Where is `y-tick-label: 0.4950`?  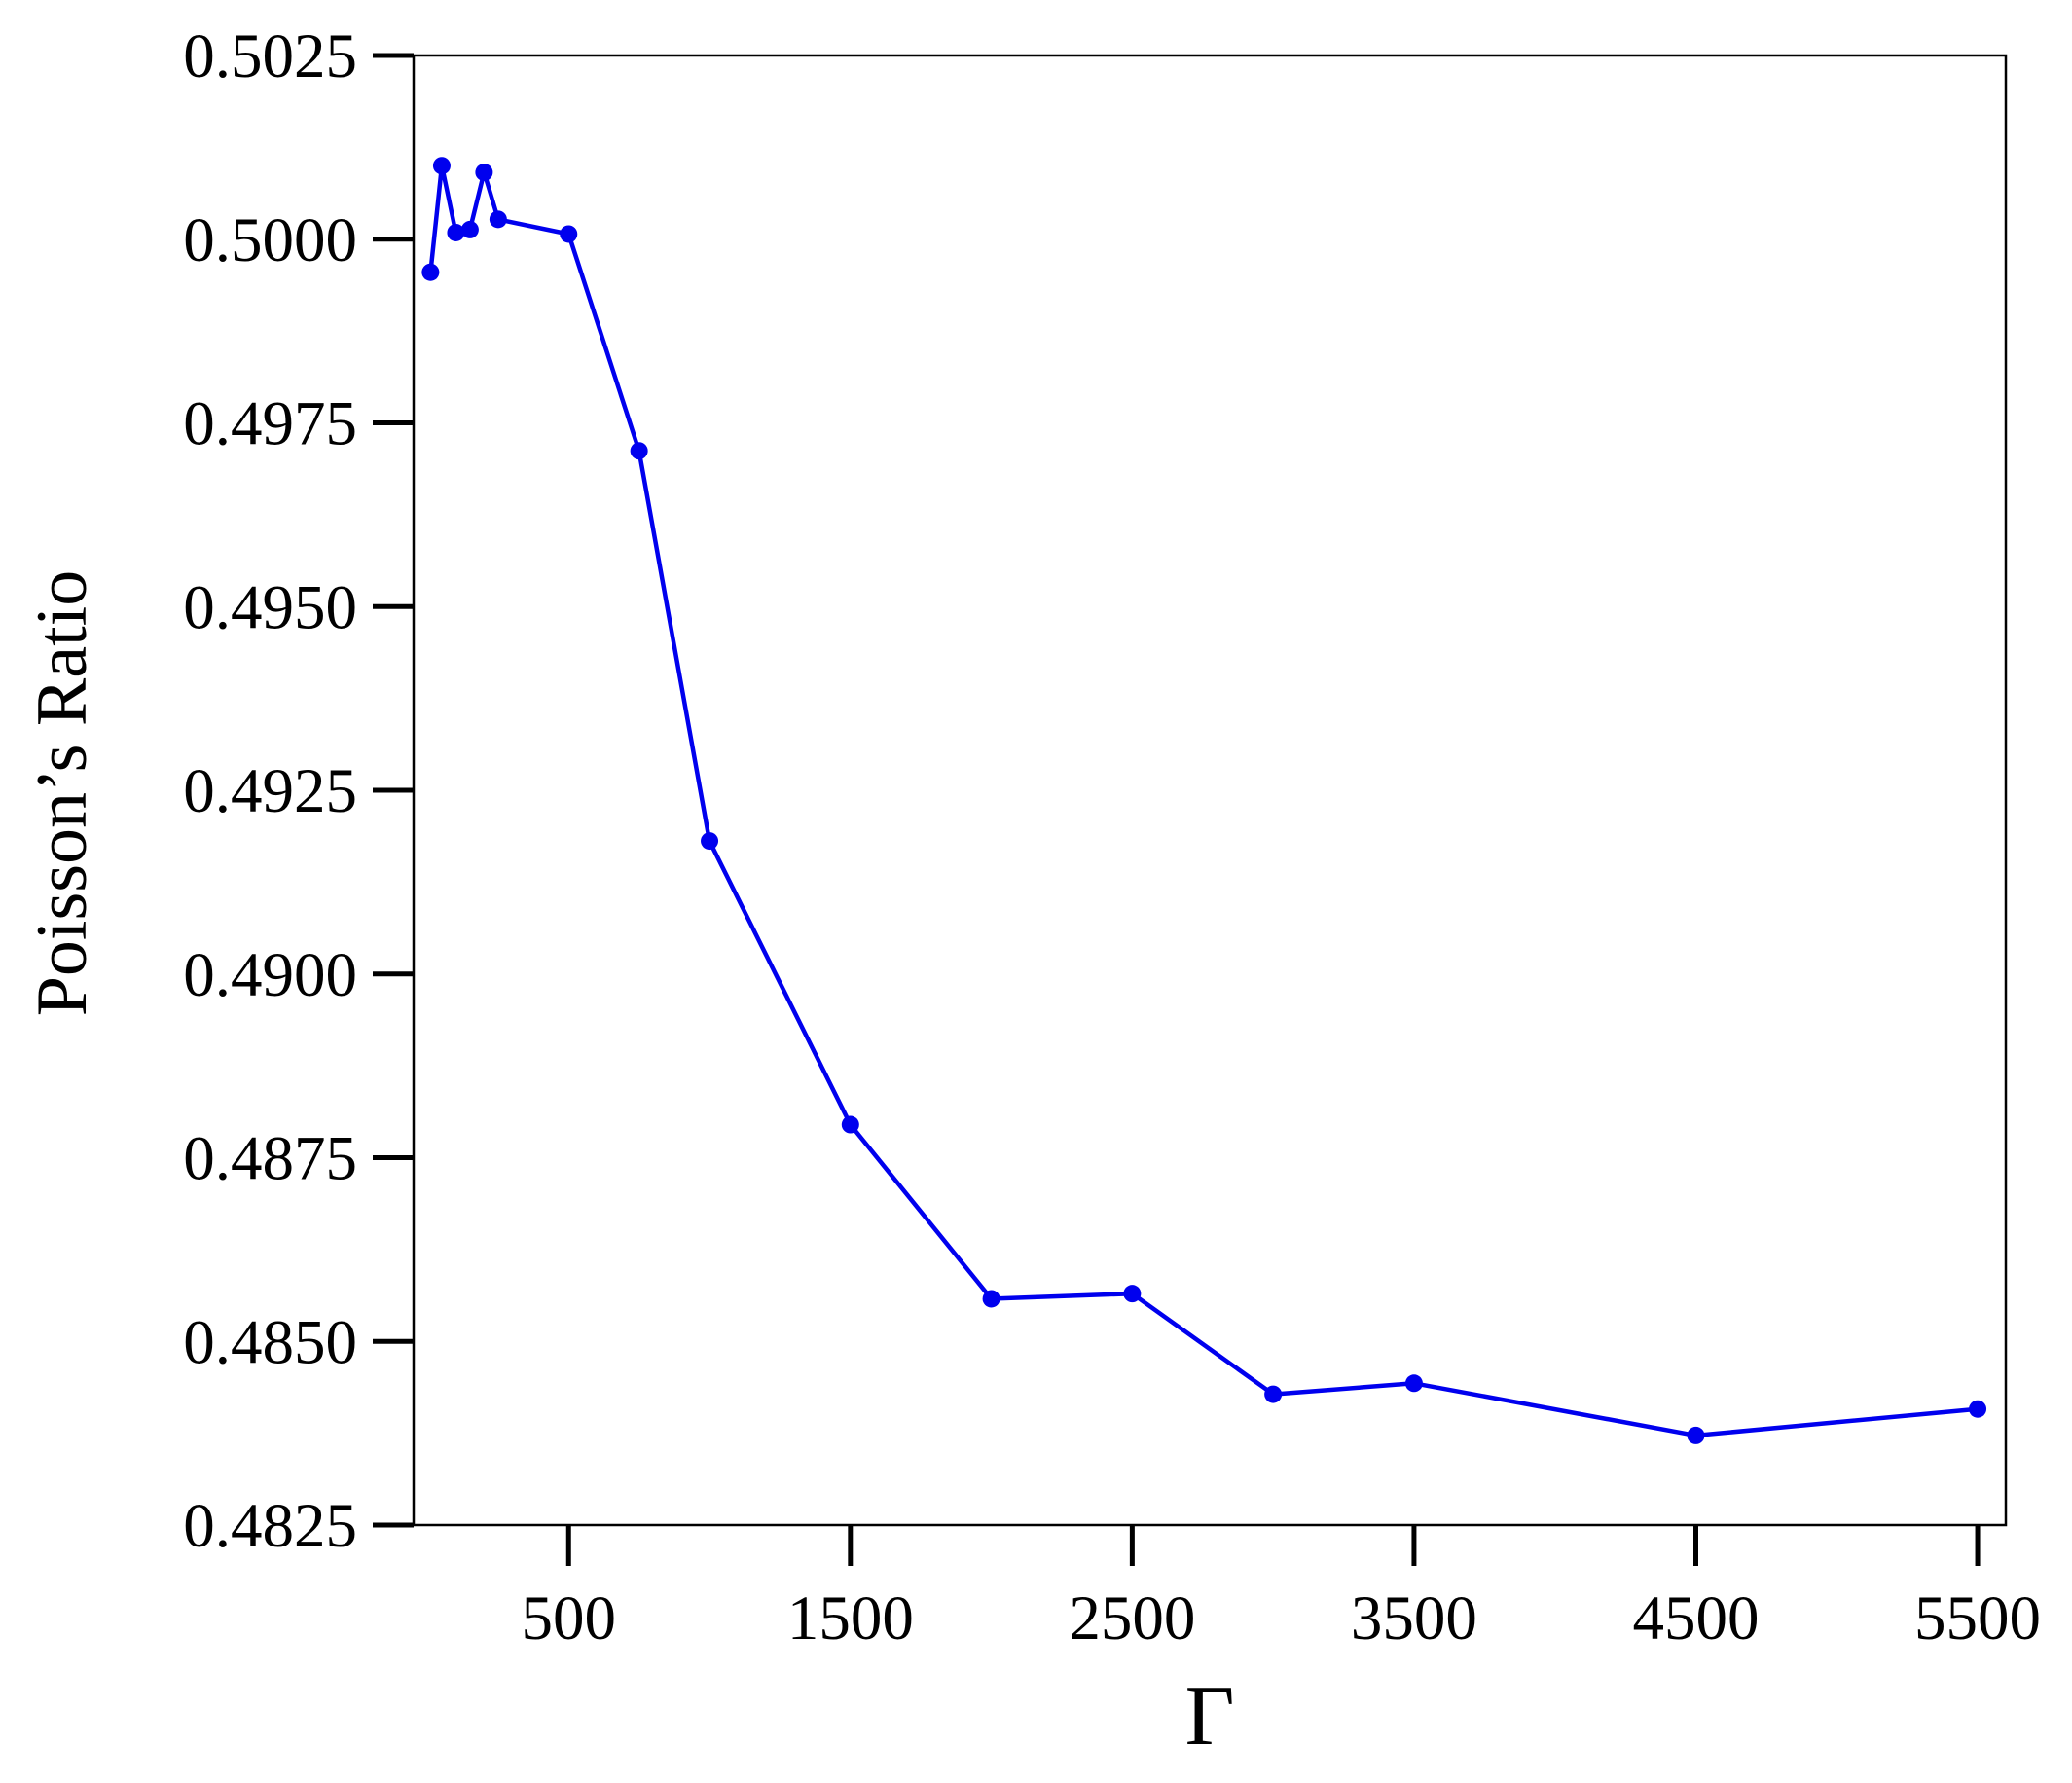
y-tick-label: 0.4950 is located at coordinates (270, 607).